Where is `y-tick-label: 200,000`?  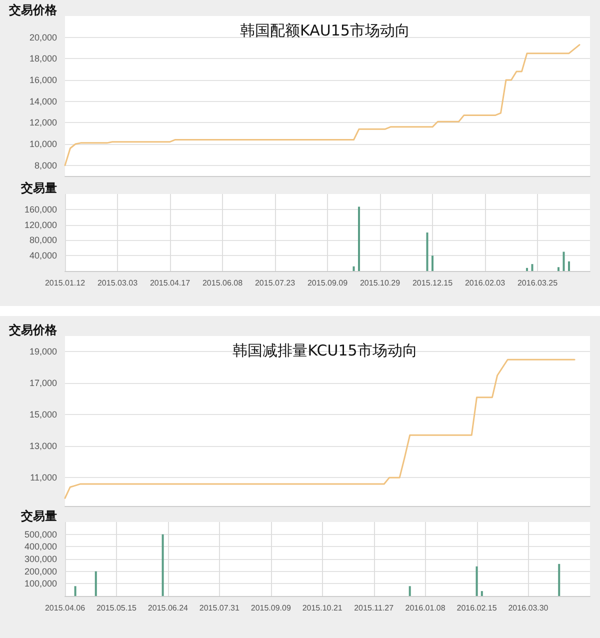 y-tick-label: 200,000 is located at coordinates (40, 571).